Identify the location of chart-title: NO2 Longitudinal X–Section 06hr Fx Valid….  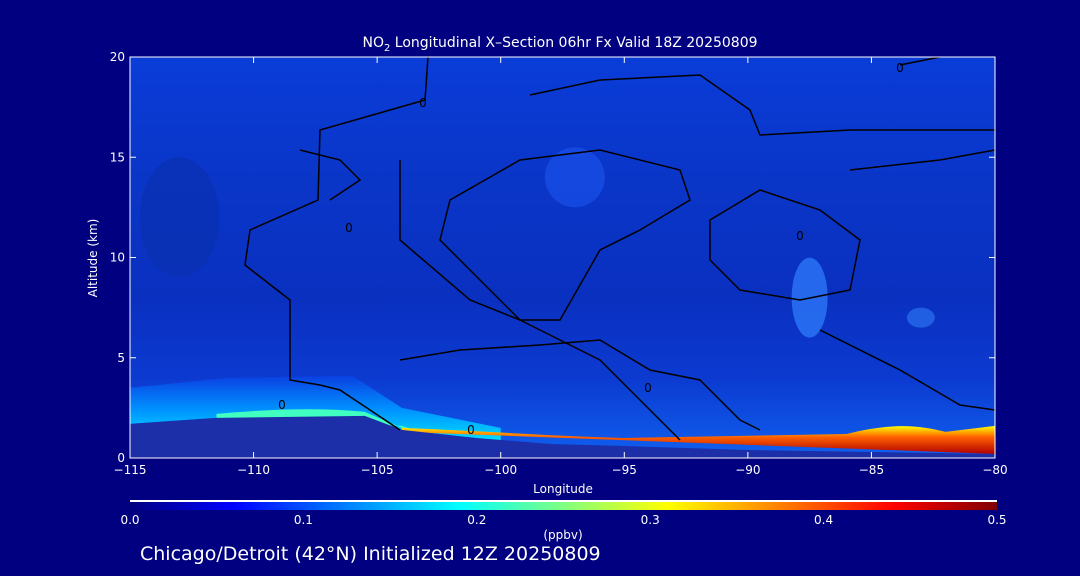
(540, 44).